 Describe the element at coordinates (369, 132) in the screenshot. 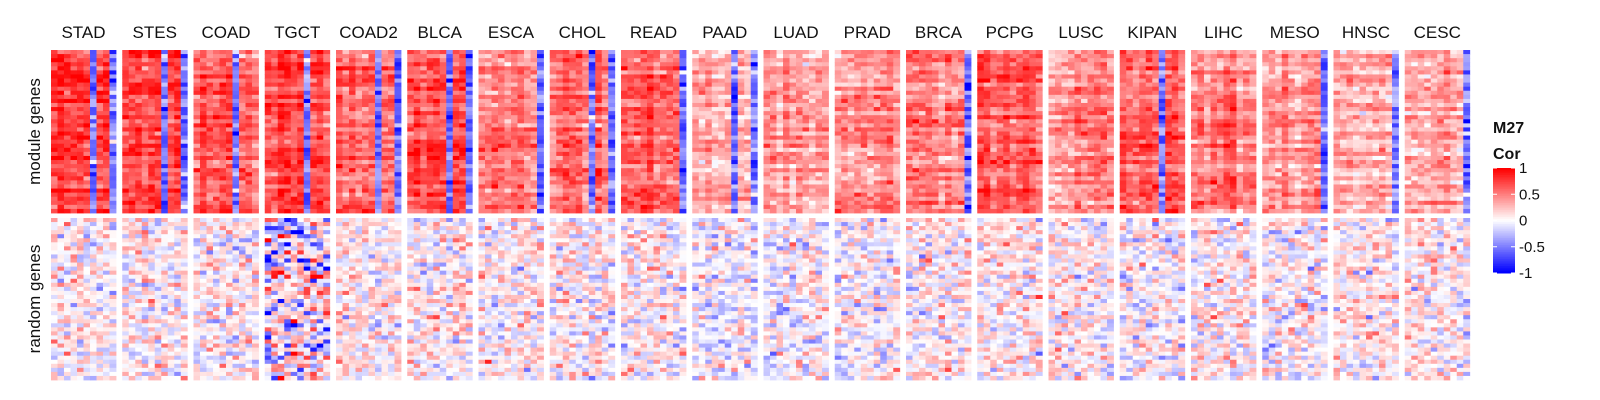

I see `module-block-coad2` at that location.